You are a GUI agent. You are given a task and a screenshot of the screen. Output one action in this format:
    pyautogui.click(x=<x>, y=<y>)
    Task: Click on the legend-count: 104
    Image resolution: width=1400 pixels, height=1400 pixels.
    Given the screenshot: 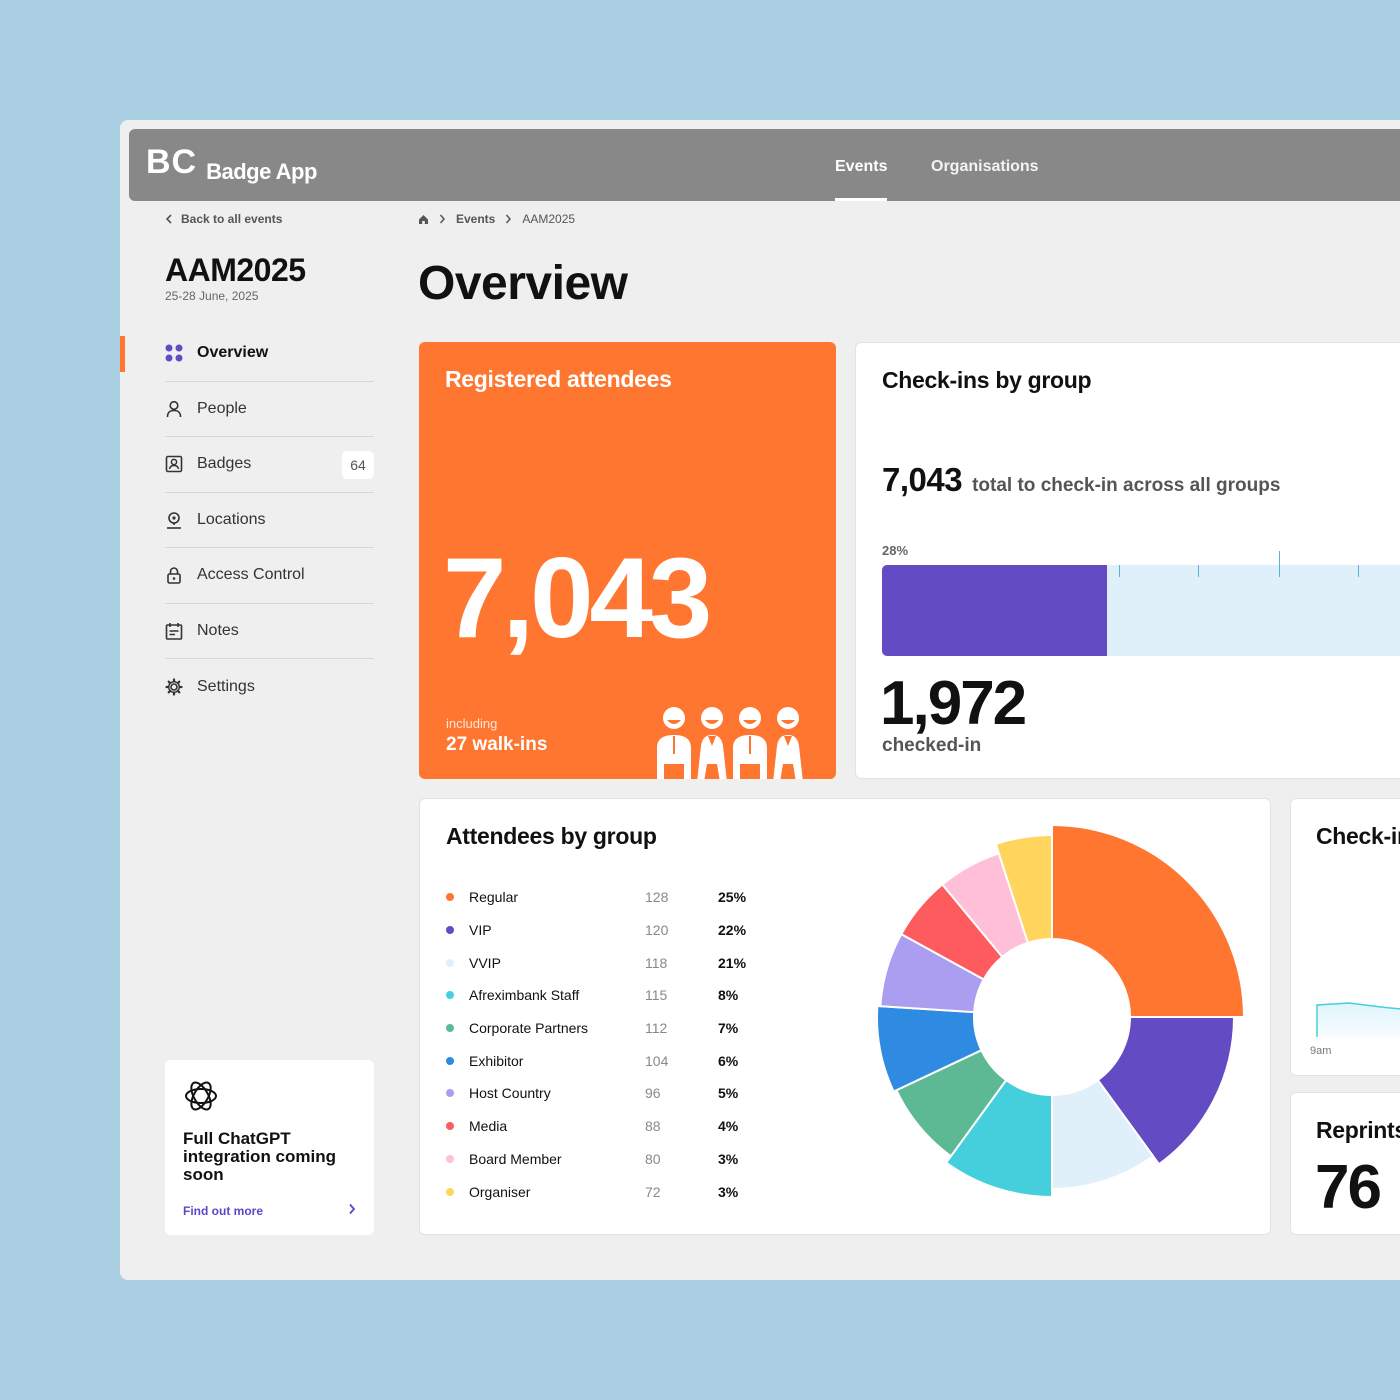 What is the action you would take?
    pyautogui.click(x=657, y=1060)
    